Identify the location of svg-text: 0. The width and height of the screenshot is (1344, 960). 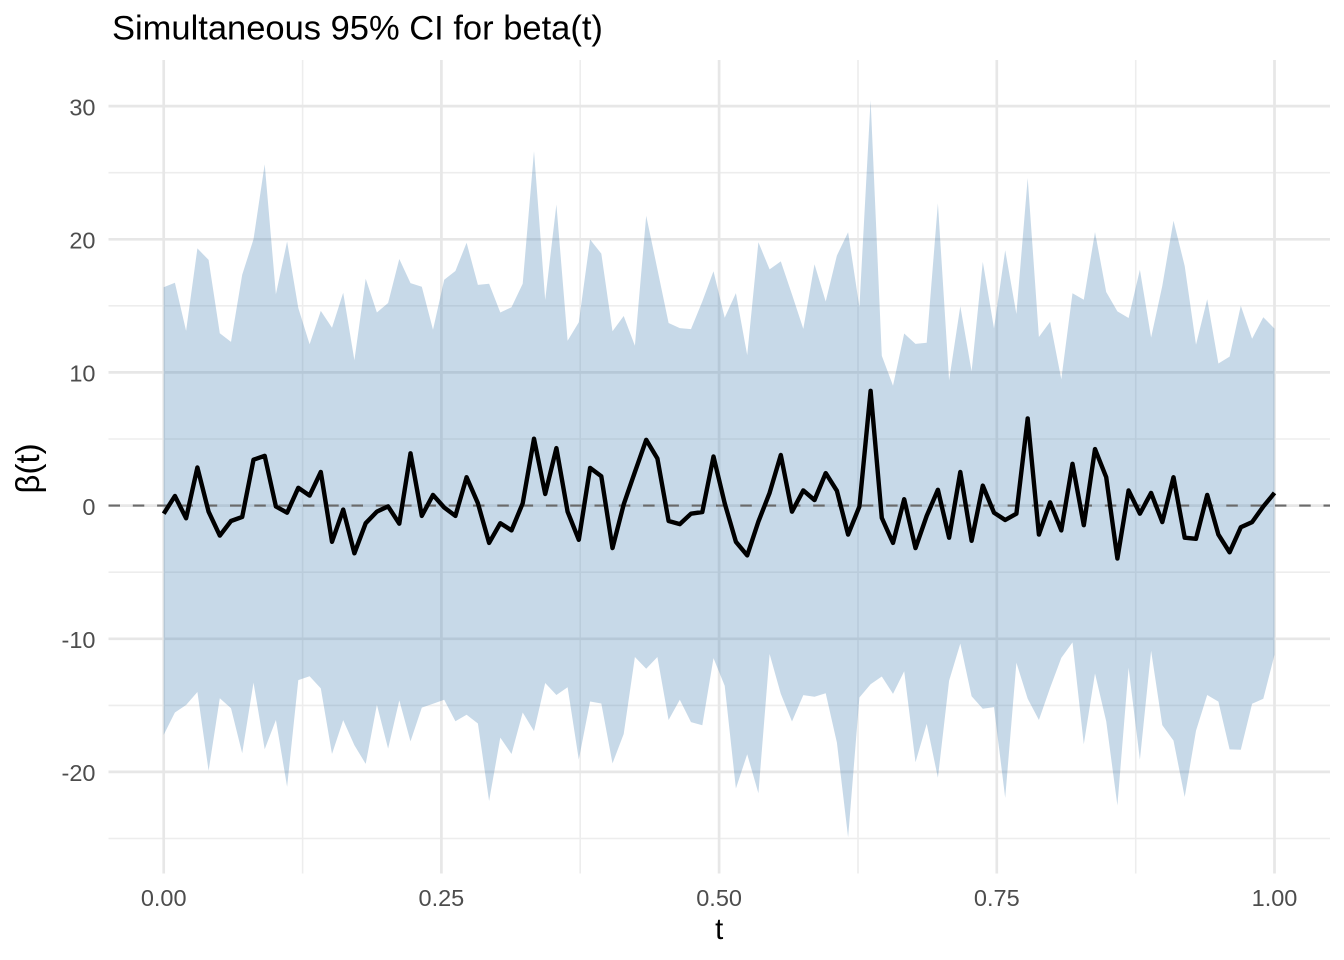
(88, 507).